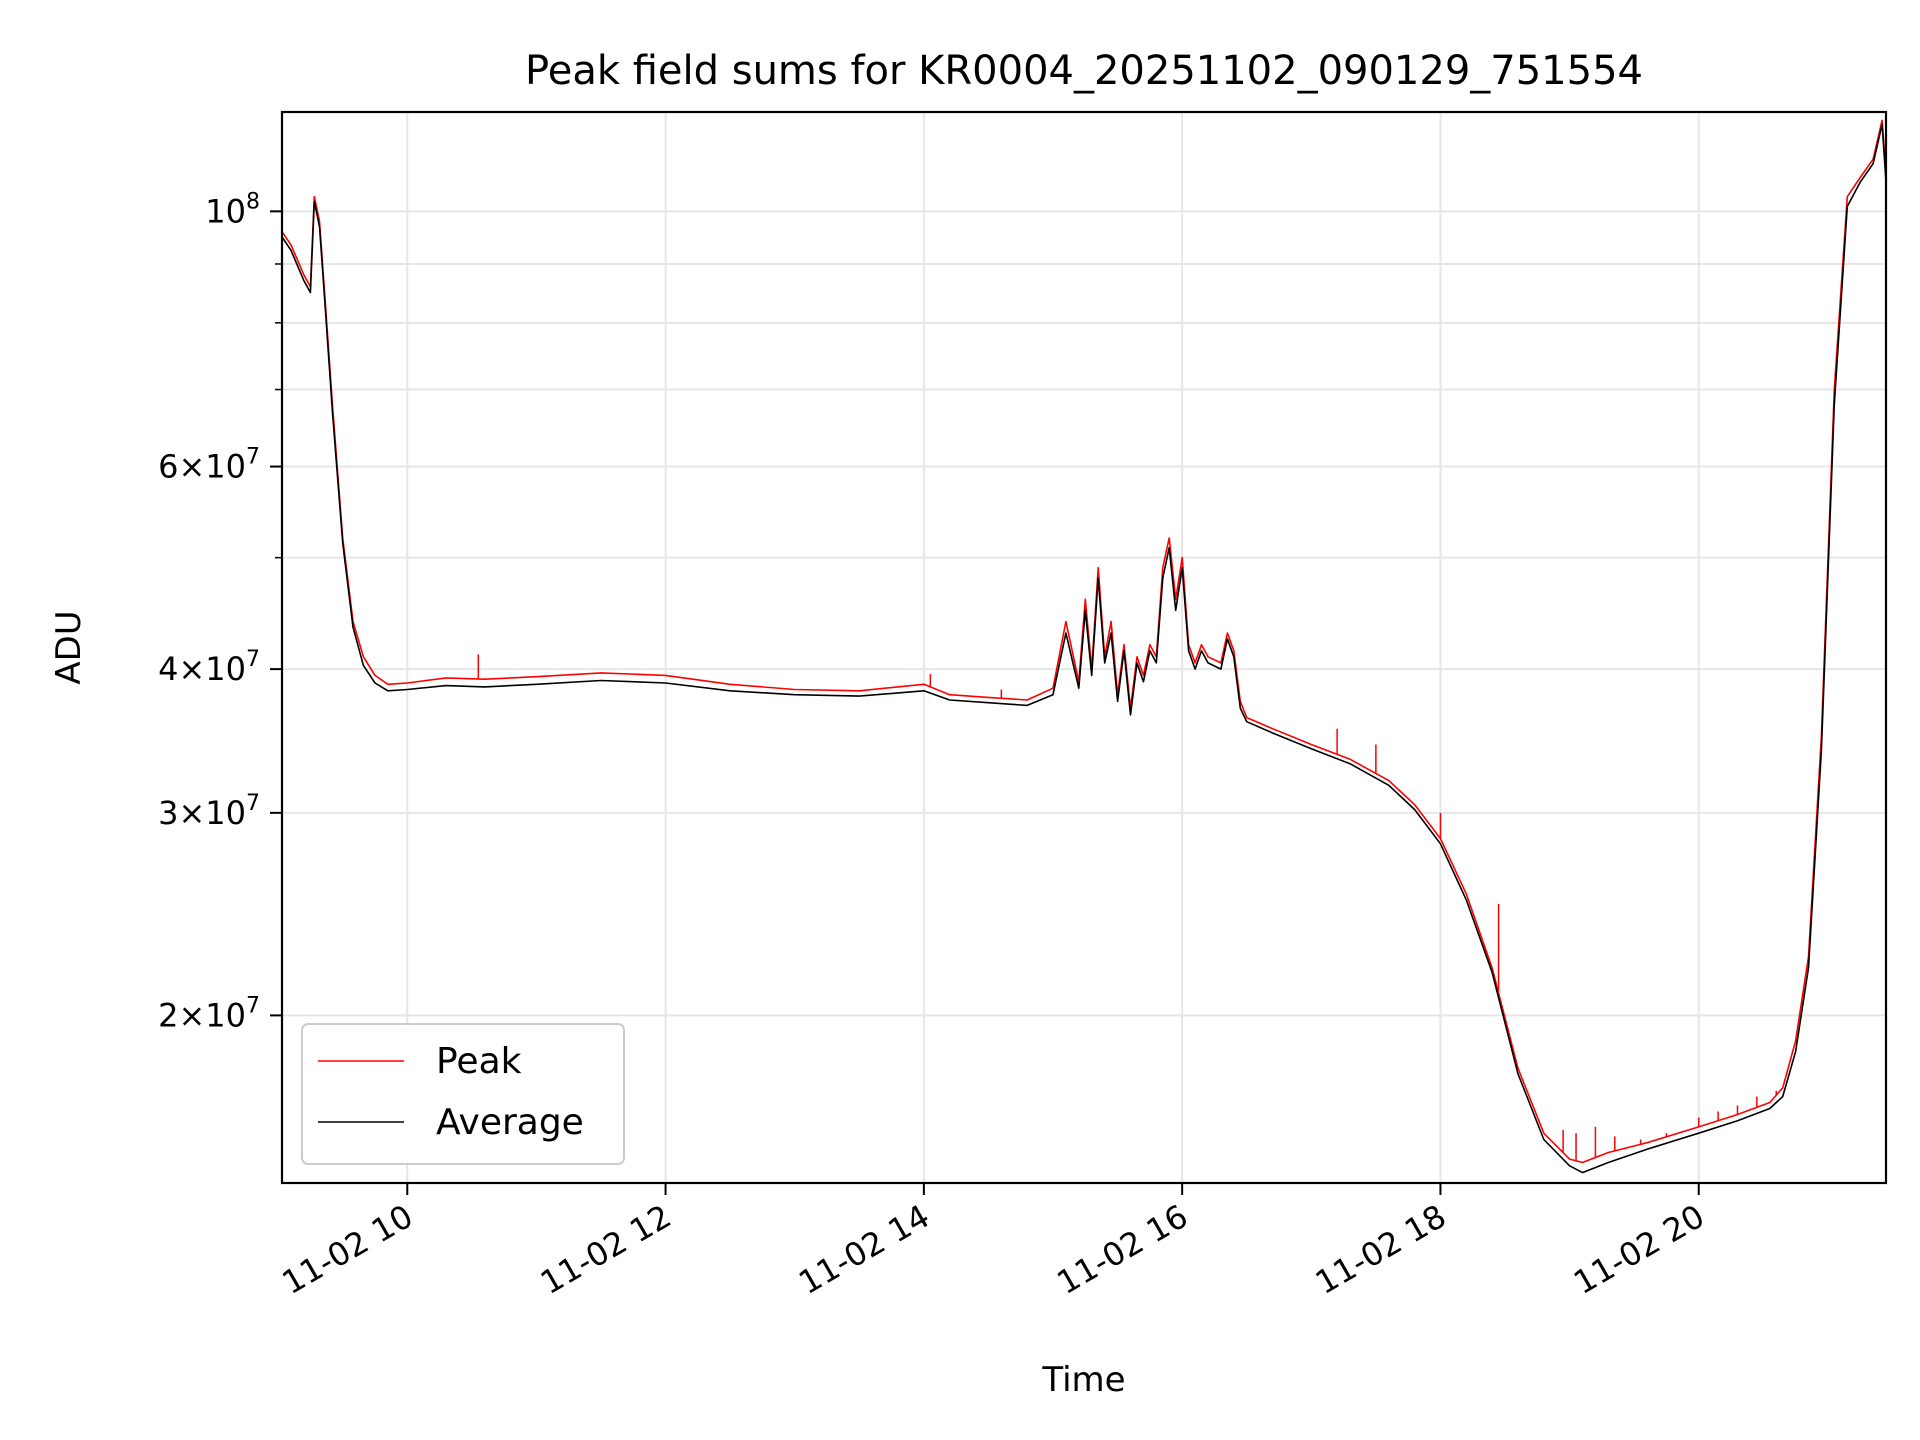  I want to click on x-axis-label: Time, so click(1083, 1380).